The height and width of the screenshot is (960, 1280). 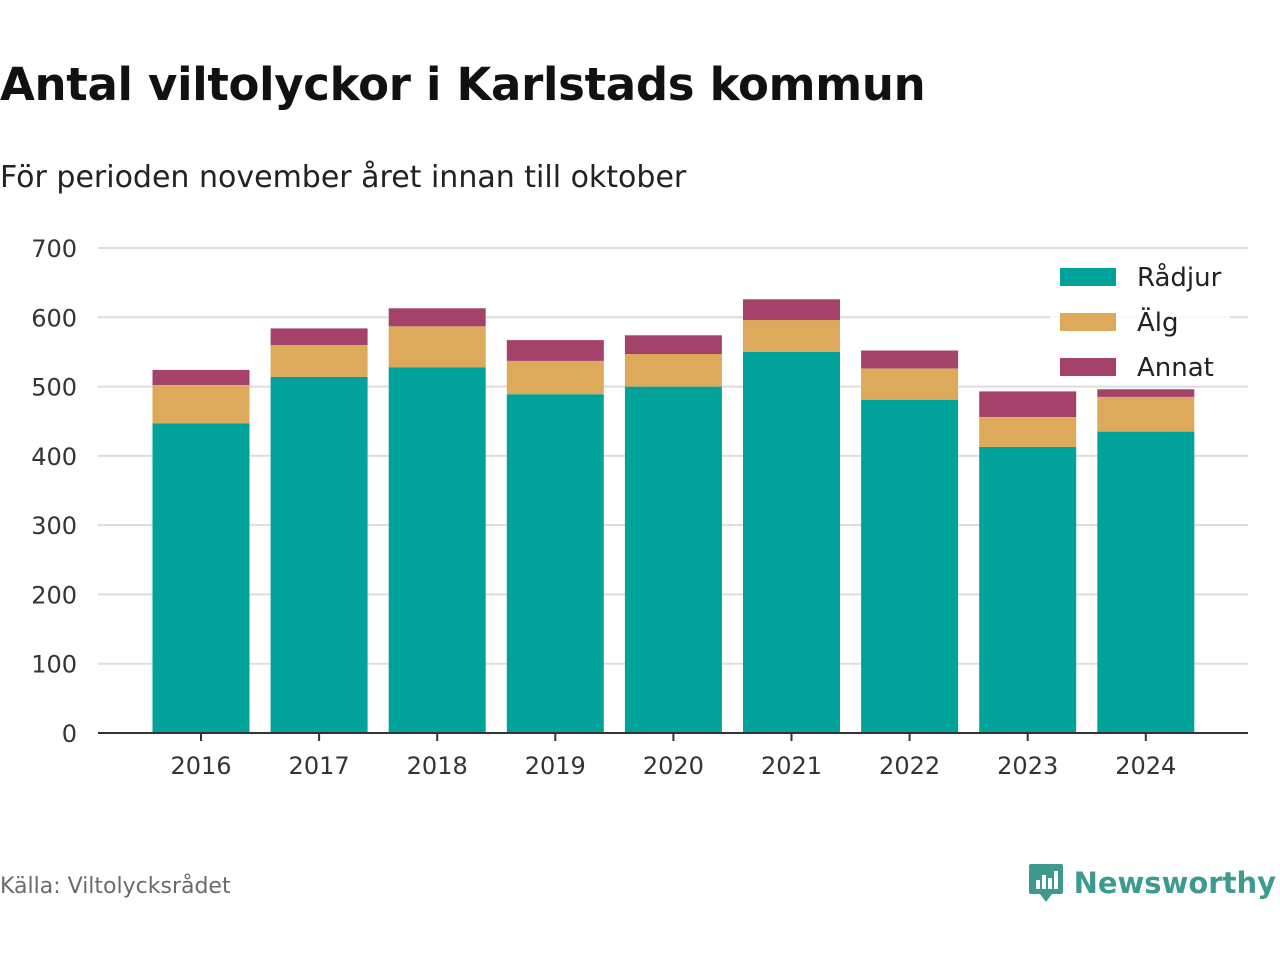 What do you see at coordinates (437, 317) in the screenshot?
I see `bar-2018-annat` at bounding box center [437, 317].